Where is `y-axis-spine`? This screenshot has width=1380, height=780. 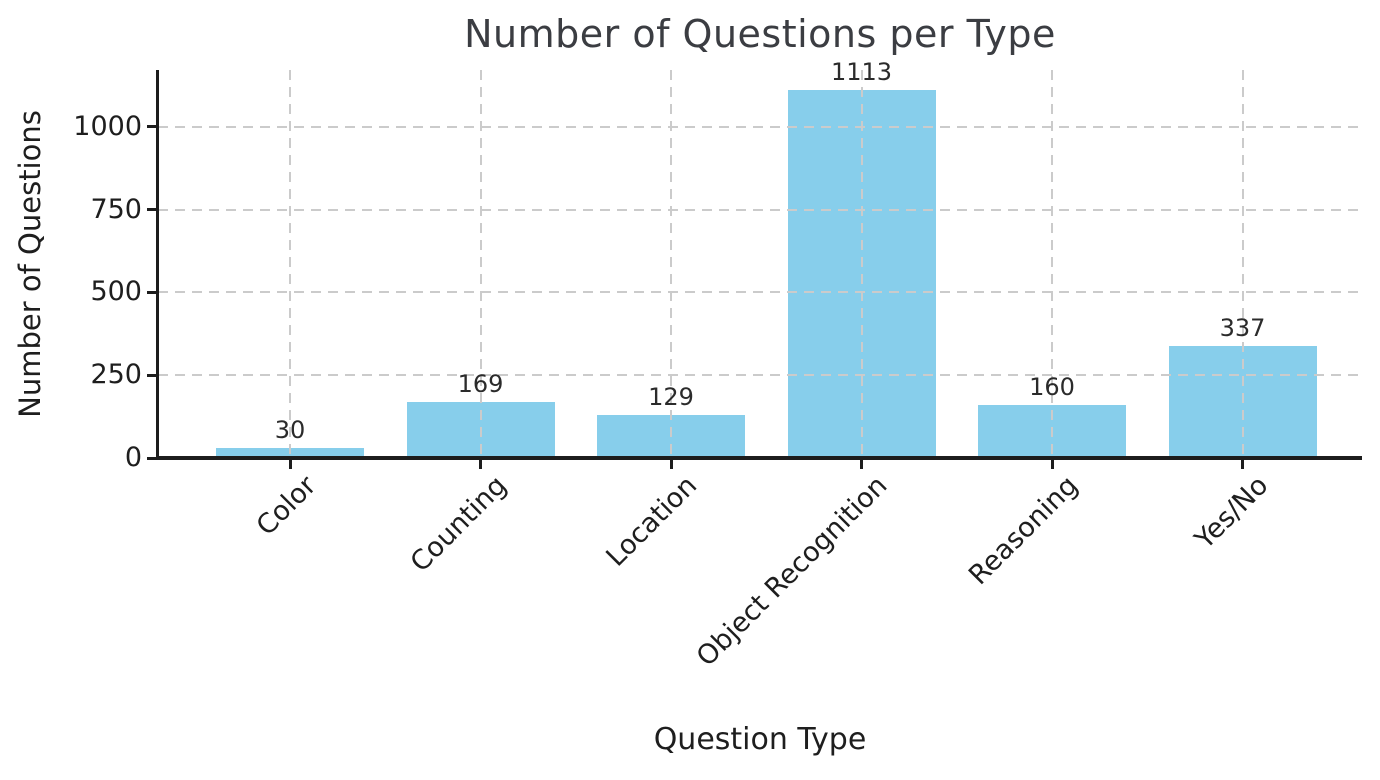 y-axis-spine is located at coordinates (157, 265).